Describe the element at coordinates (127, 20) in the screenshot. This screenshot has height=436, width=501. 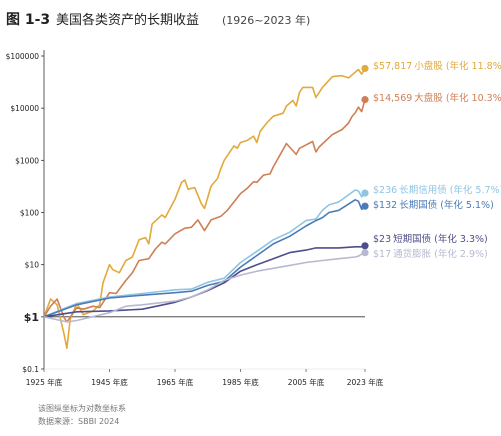
I see `chart-title: 美国各类资产的长期收益` at that location.